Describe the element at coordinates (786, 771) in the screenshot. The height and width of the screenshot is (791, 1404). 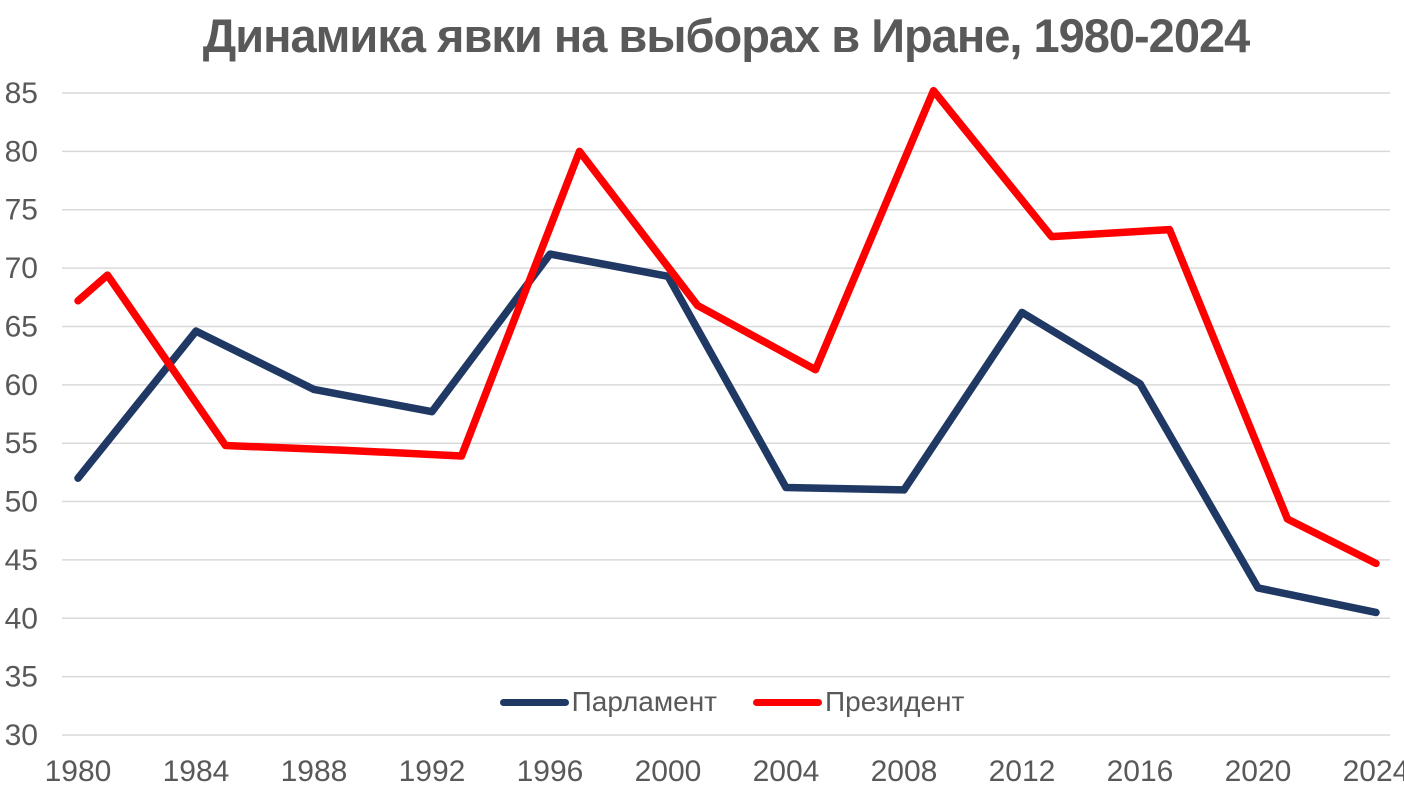
I see `x-tick-label: 2004` at that location.